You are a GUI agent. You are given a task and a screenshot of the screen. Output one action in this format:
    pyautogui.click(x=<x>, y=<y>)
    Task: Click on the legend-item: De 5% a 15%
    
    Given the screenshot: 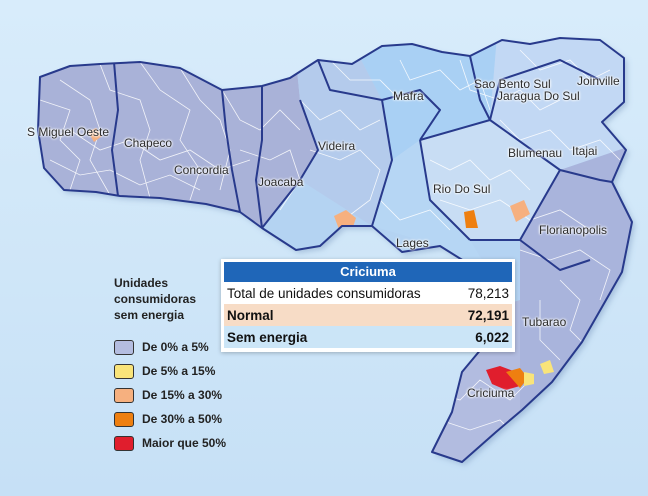 What is the action you would take?
    pyautogui.click(x=170, y=371)
    